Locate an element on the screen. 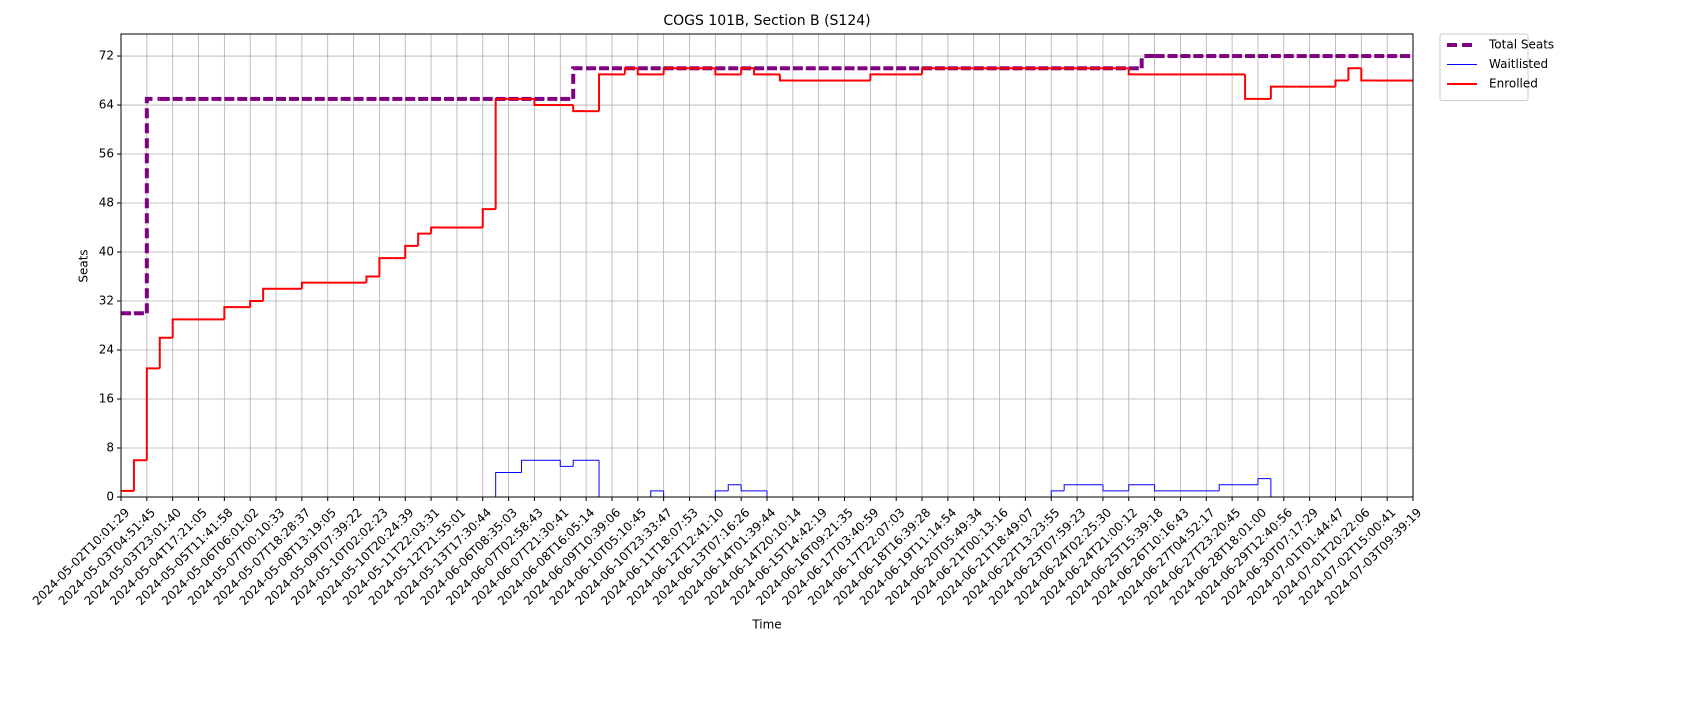 This screenshot has height=704, width=1700. y-tick-label: 64 is located at coordinates (106, 105).